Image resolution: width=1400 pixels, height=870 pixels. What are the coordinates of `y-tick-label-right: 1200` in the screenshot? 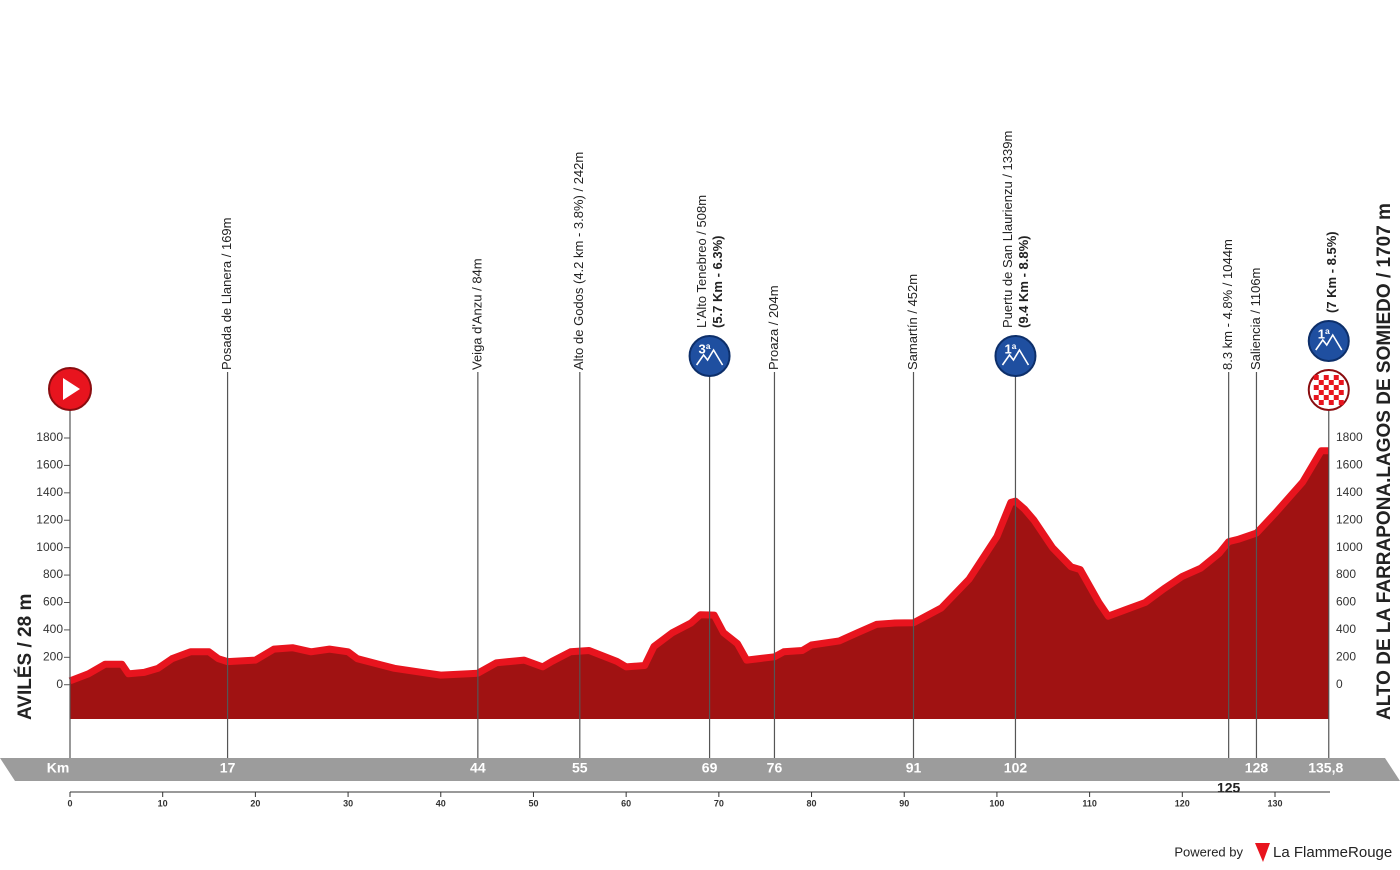 It's located at (1349, 519).